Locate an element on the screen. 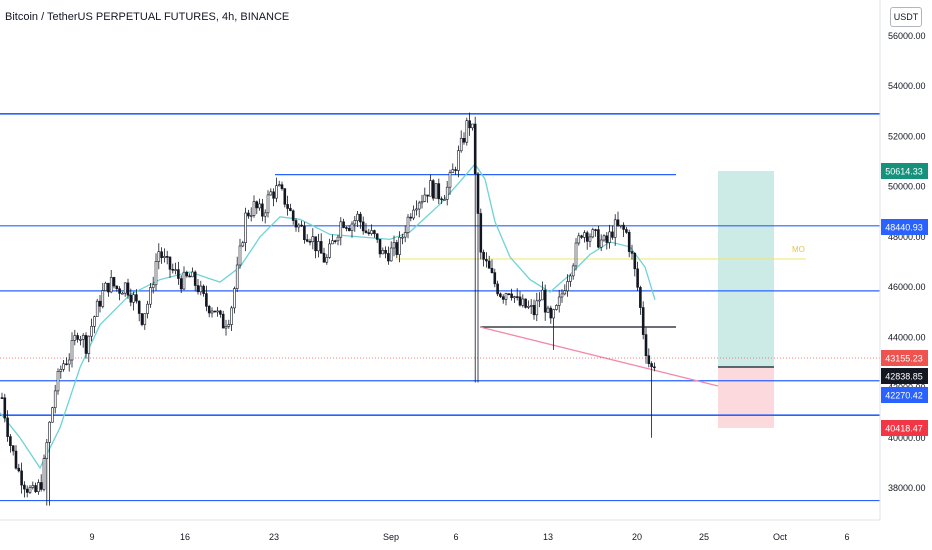 Image resolution: width=932 pixels, height=550 pixels. time-axis: 9 16 23 Sep 6 13 20 25 Oct 6 is located at coordinates (440, 530).